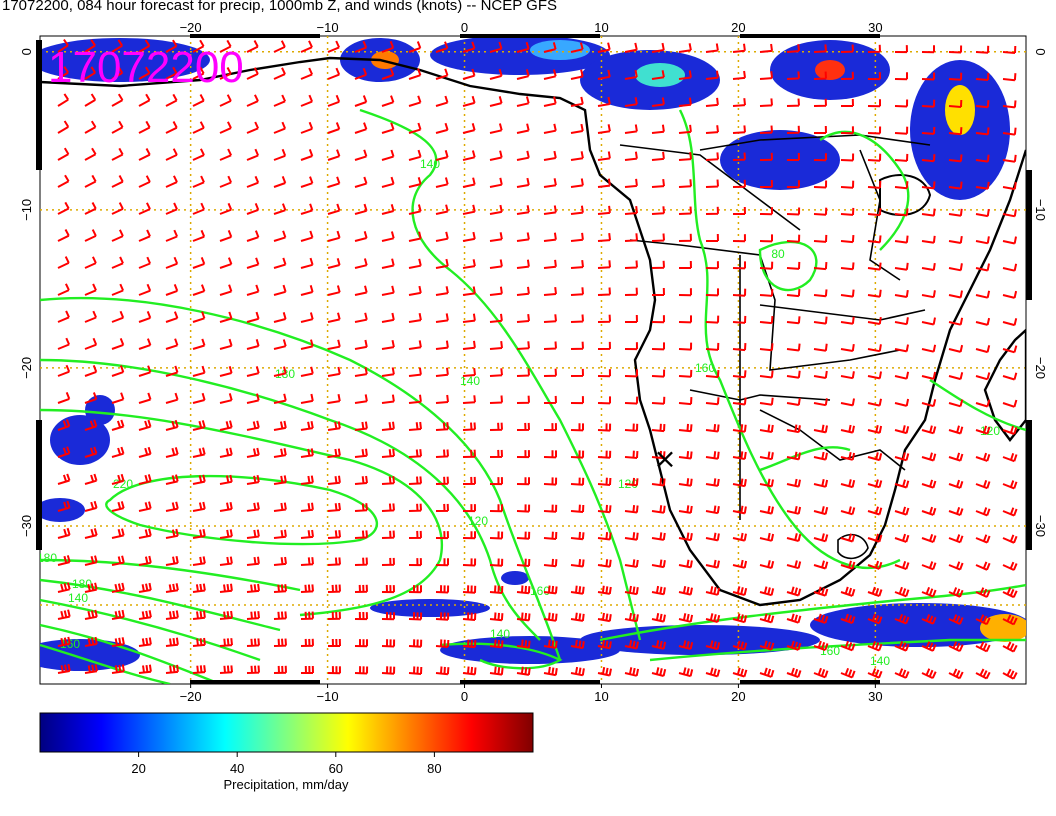 Image resolution: width=1056 pixels, height=816 pixels. I want to click on contour-line, so click(501, 656).